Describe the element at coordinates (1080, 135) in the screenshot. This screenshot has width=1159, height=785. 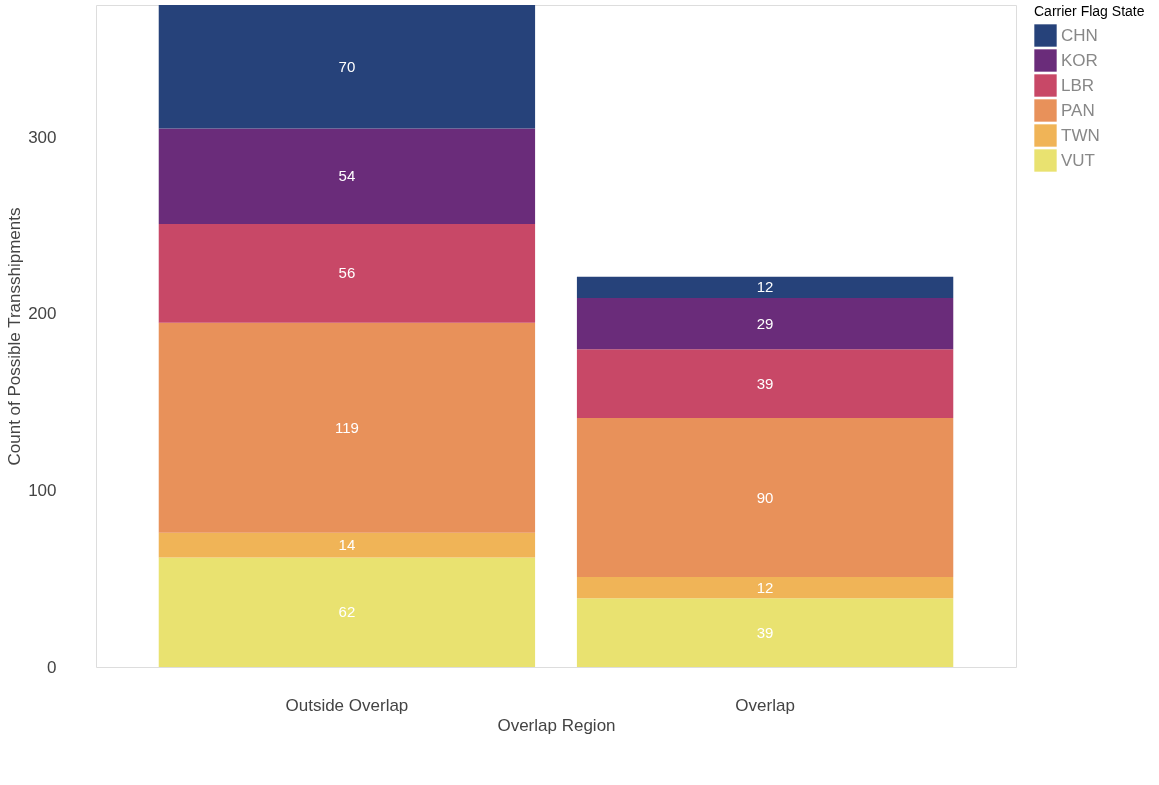
I see `legend-label: TWN` at that location.